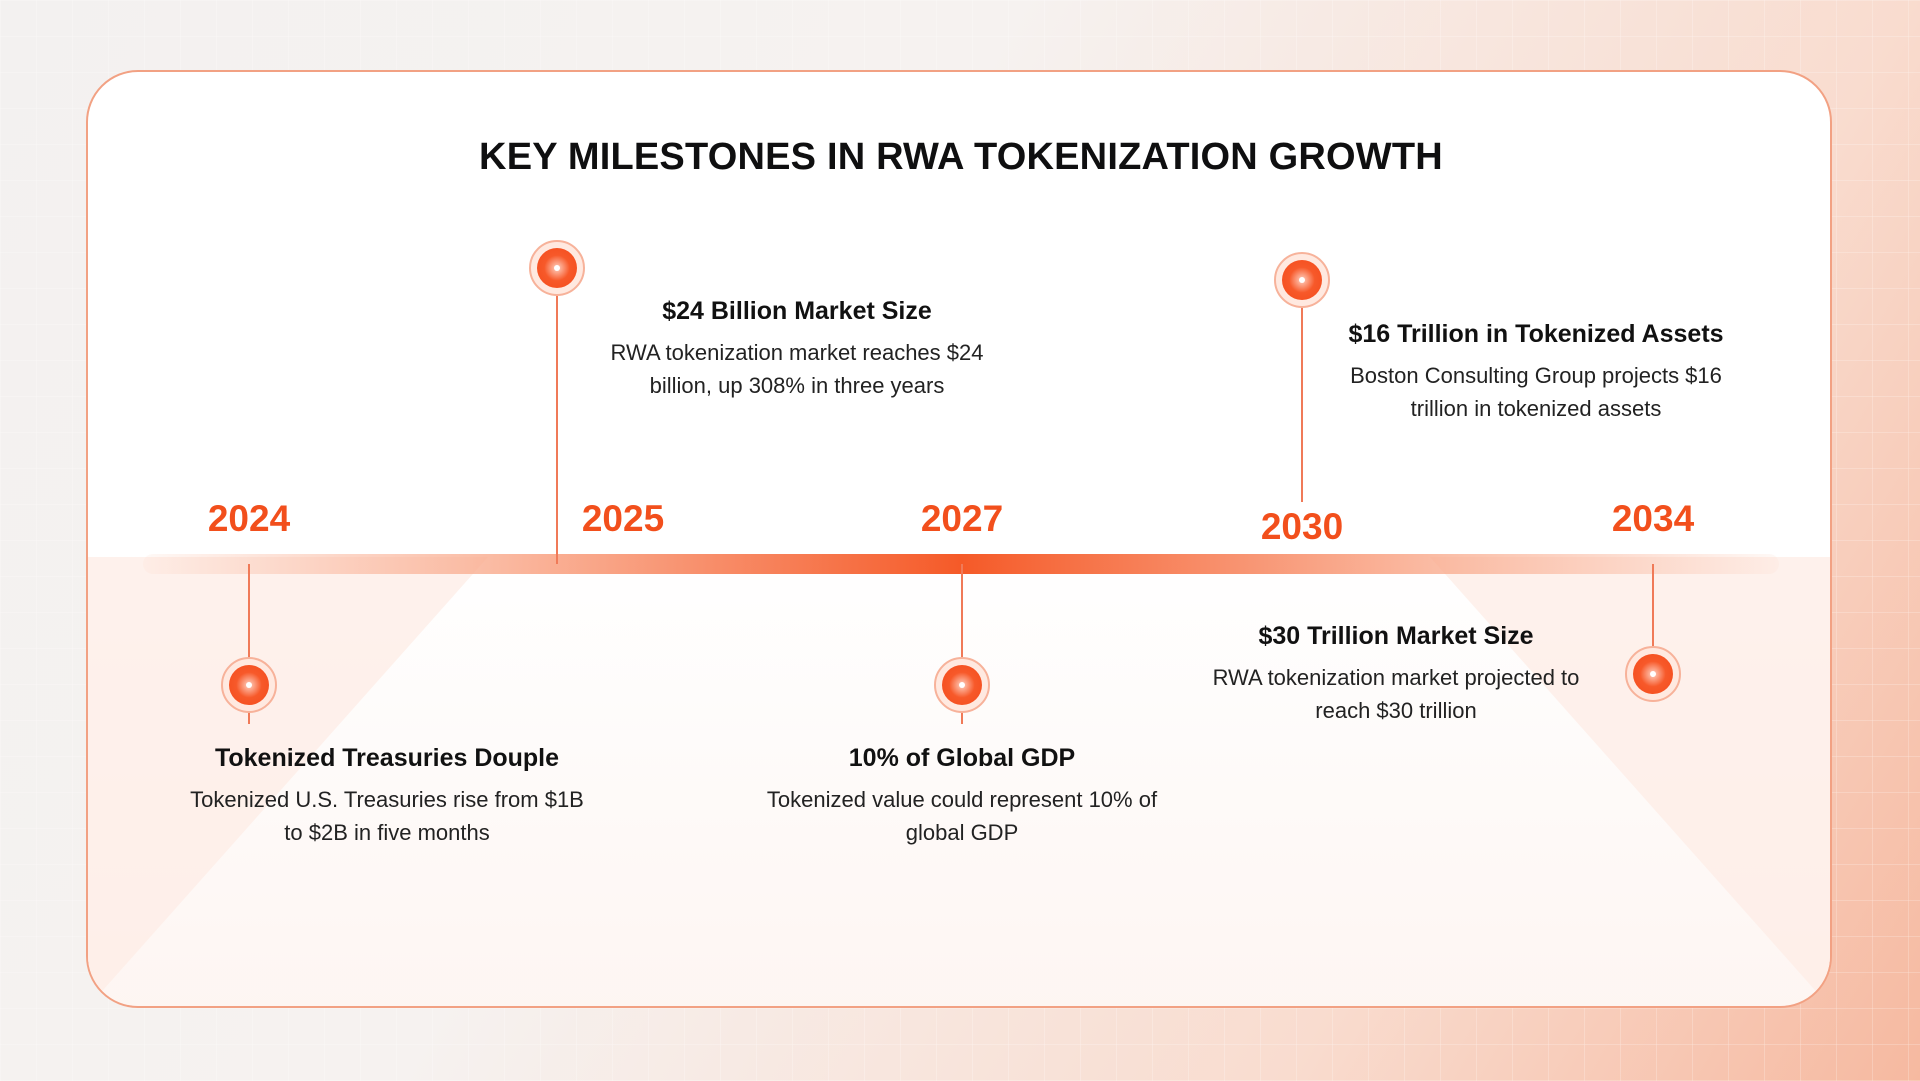 The image size is (1920, 1081). Describe the element at coordinates (1653, 619) in the screenshot. I see `milestone-stem-2034` at that location.